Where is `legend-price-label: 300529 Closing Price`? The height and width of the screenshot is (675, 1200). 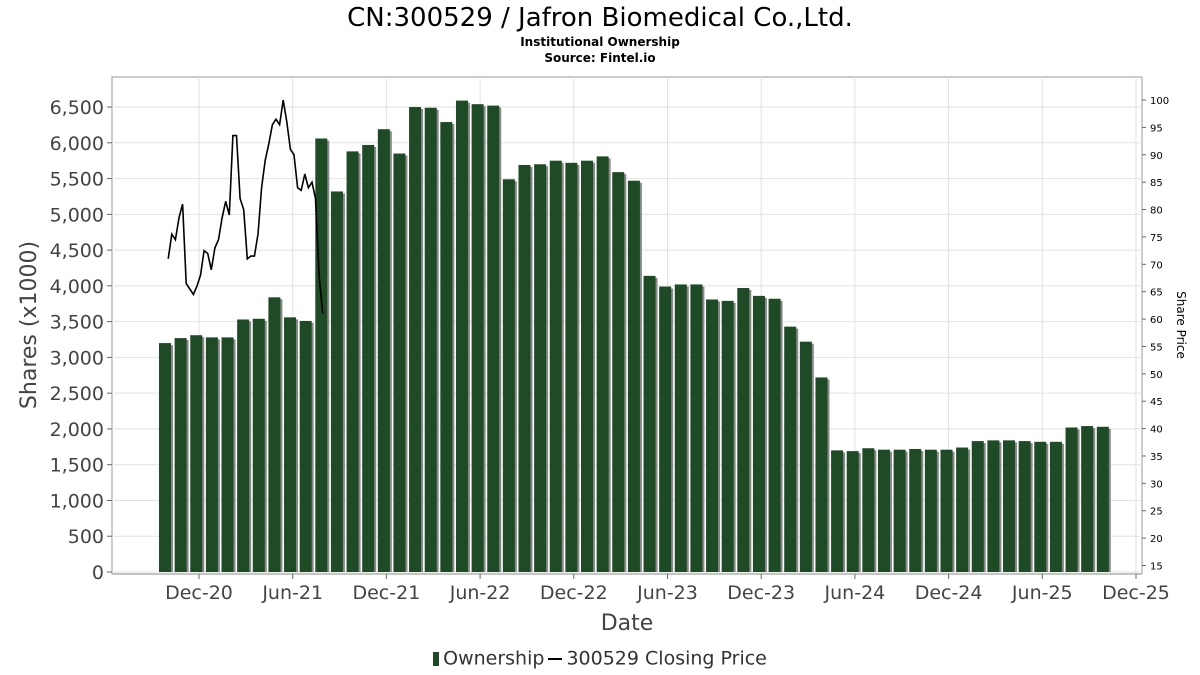 legend-price-label: 300529 Closing Price is located at coordinates (666, 658).